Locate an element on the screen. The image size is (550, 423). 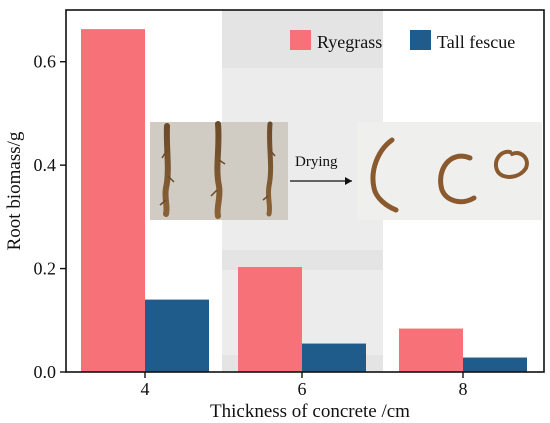
y-axis: 0.0 0.2 0.4 0.6 is located at coordinates (50, 217).